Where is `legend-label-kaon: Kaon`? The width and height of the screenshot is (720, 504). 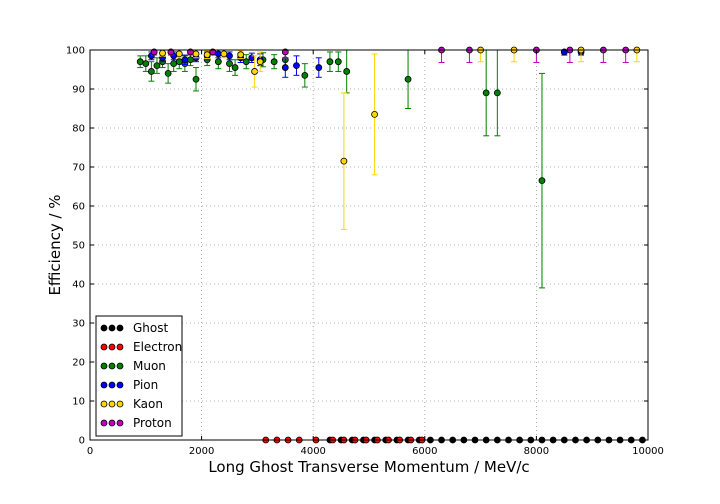
legend-label-kaon: Kaon is located at coordinates (148, 404).